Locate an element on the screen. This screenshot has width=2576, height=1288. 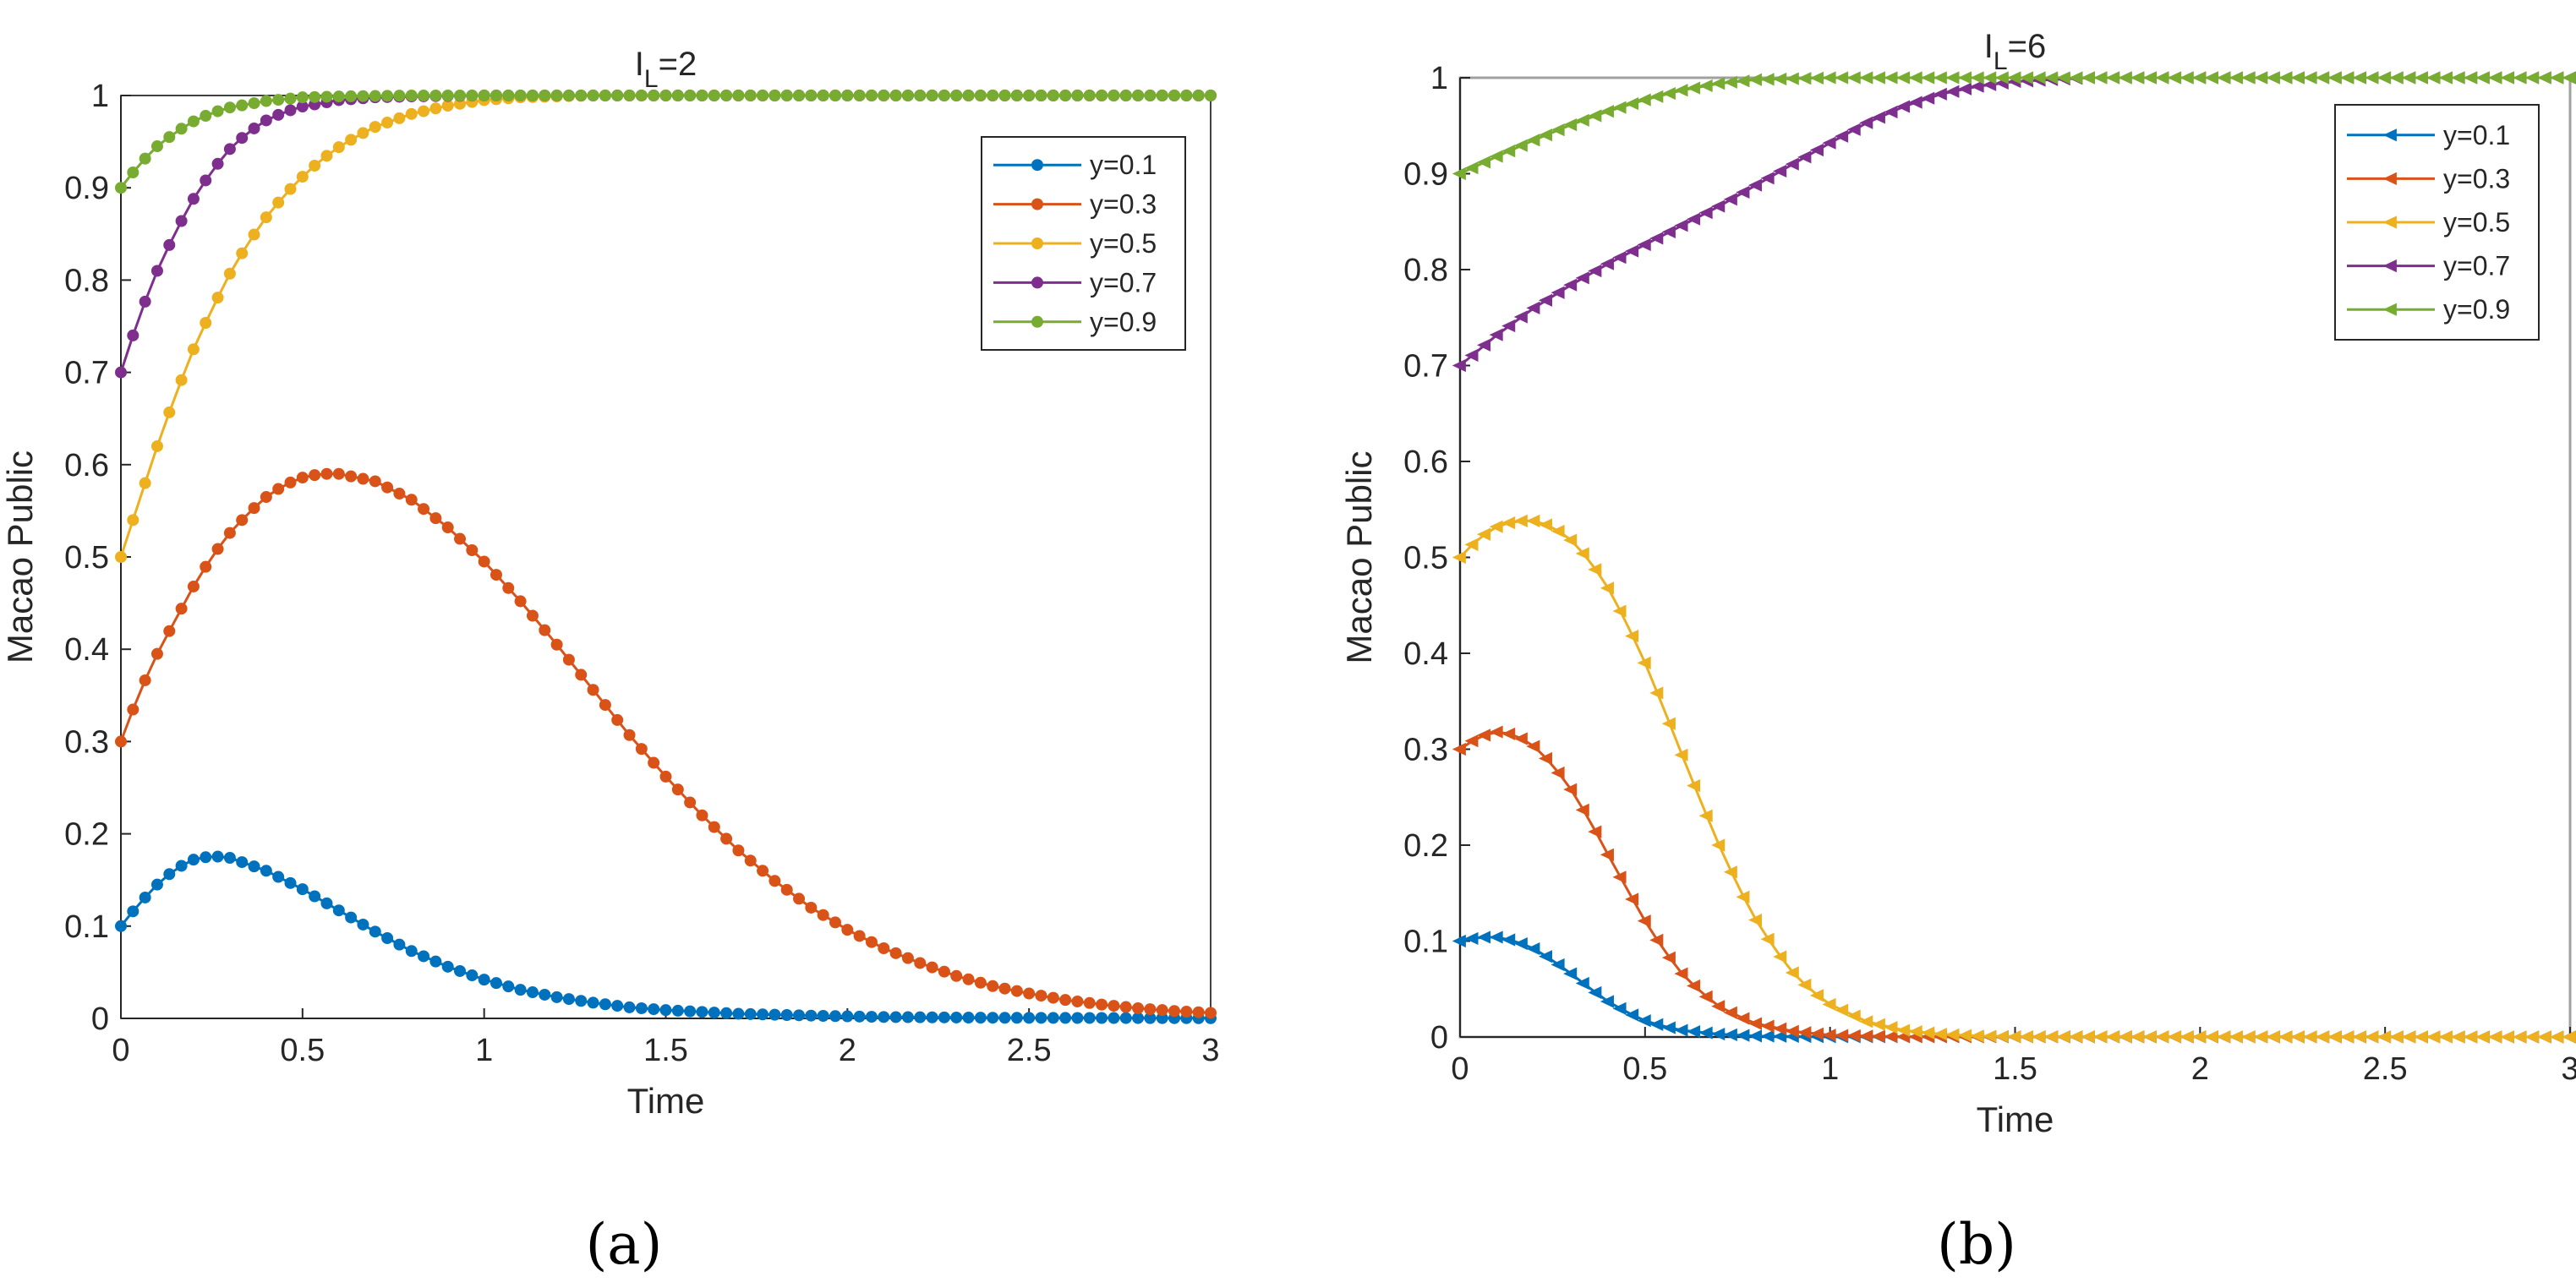
legend-item: y=0.5 is located at coordinates (2428, 222).